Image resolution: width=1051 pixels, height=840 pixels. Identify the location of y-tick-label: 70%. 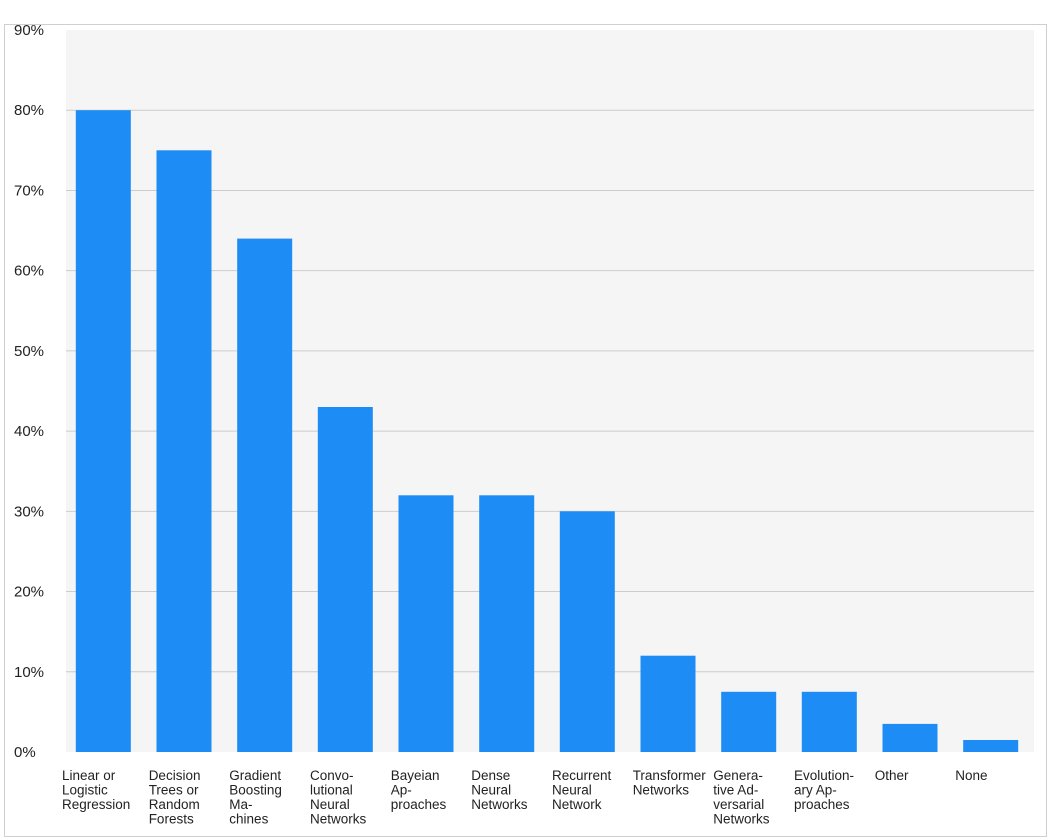
(29, 190).